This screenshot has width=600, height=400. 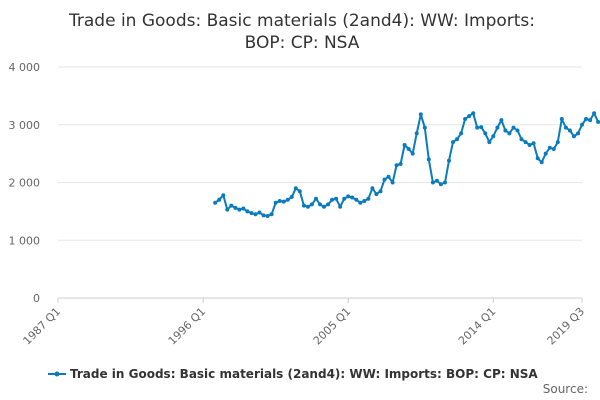 What do you see at coordinates (42, 326) in the screenshot?
I see `x-tick-label: 1987 Q1` at bounding box center [42, 326].